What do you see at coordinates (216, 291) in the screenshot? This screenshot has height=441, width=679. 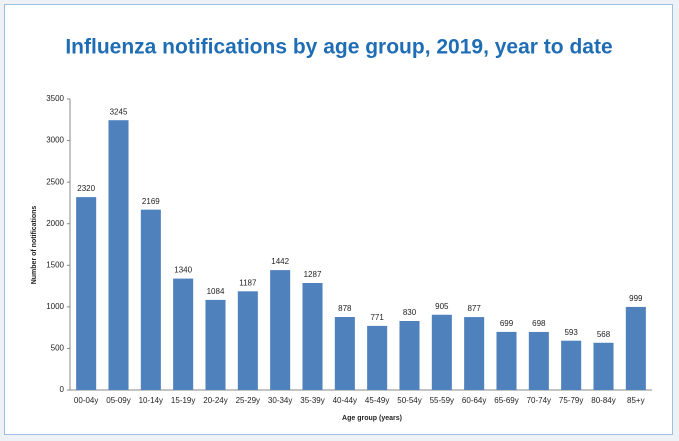 I see `data-label: 1084` at bounding box center [216, 291].